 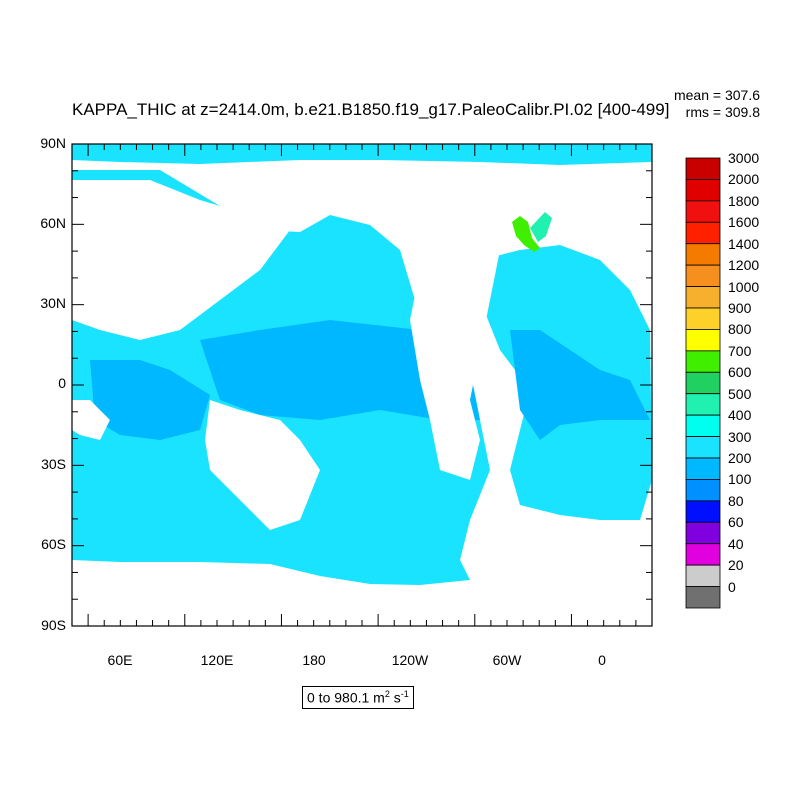 I want to click on label-bar-label: 200, so click(x=740, y=458).